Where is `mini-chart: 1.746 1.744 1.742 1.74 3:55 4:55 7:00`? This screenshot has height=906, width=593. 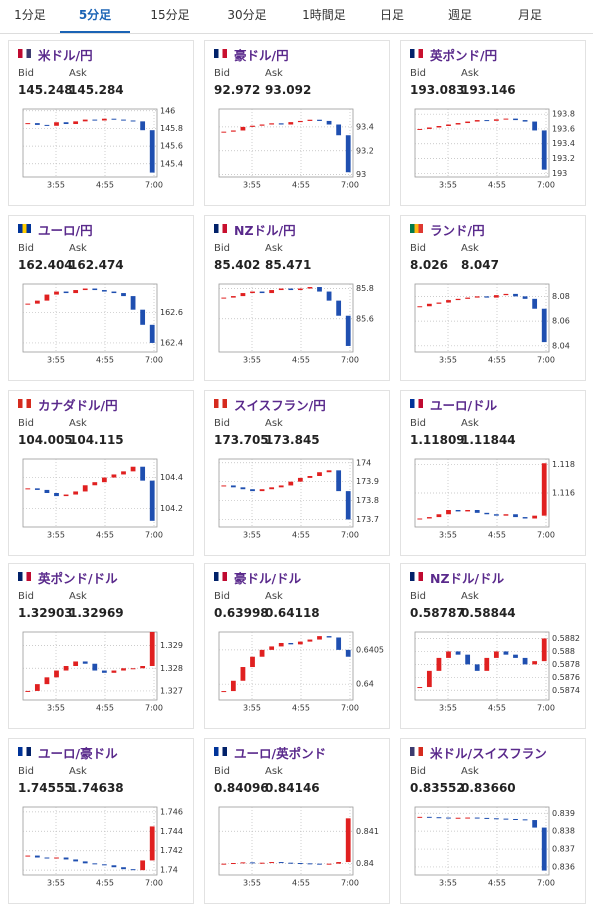 mini-chart: 1.746 1.744 1.742 1.74 3:55 4:55 7:00 is located at coordinates (102, 847).